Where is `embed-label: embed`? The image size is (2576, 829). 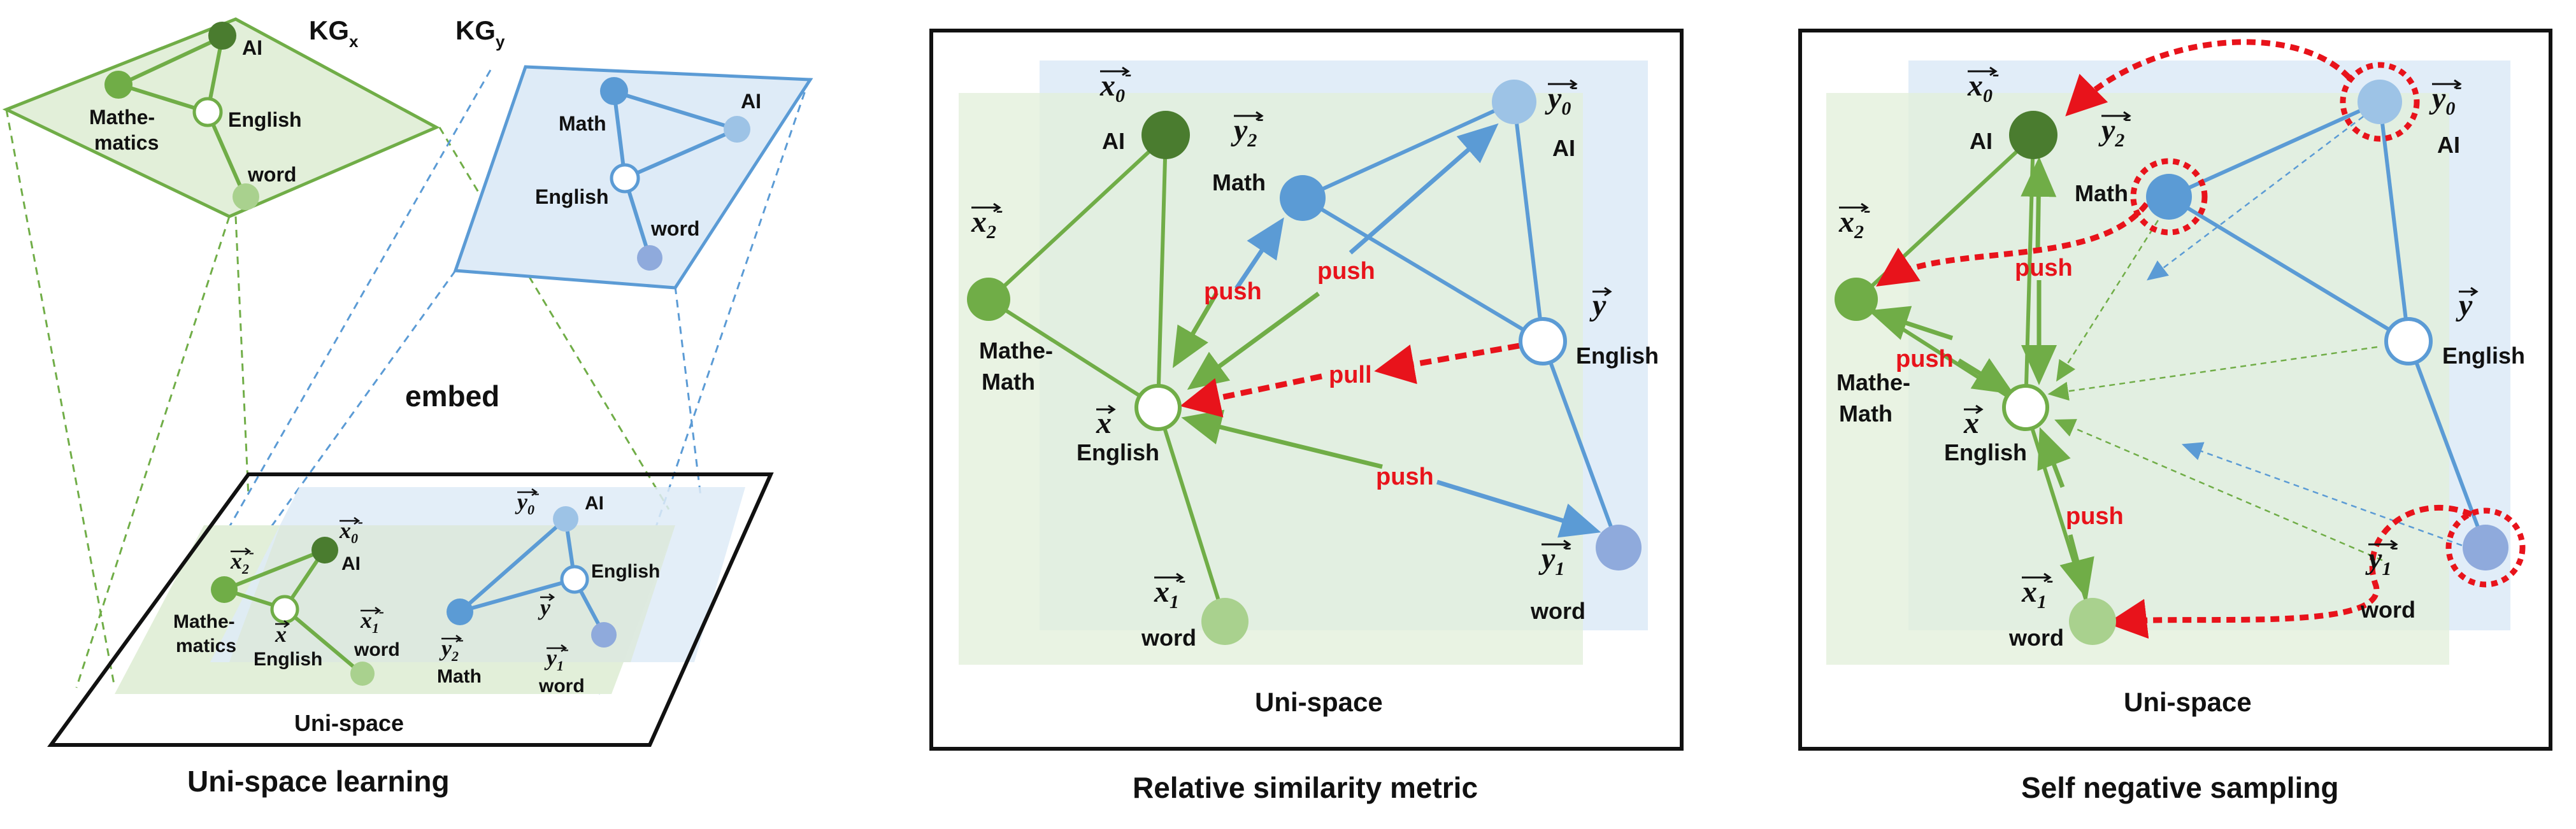 embed-label: embed is located at coordinates (452, 396).